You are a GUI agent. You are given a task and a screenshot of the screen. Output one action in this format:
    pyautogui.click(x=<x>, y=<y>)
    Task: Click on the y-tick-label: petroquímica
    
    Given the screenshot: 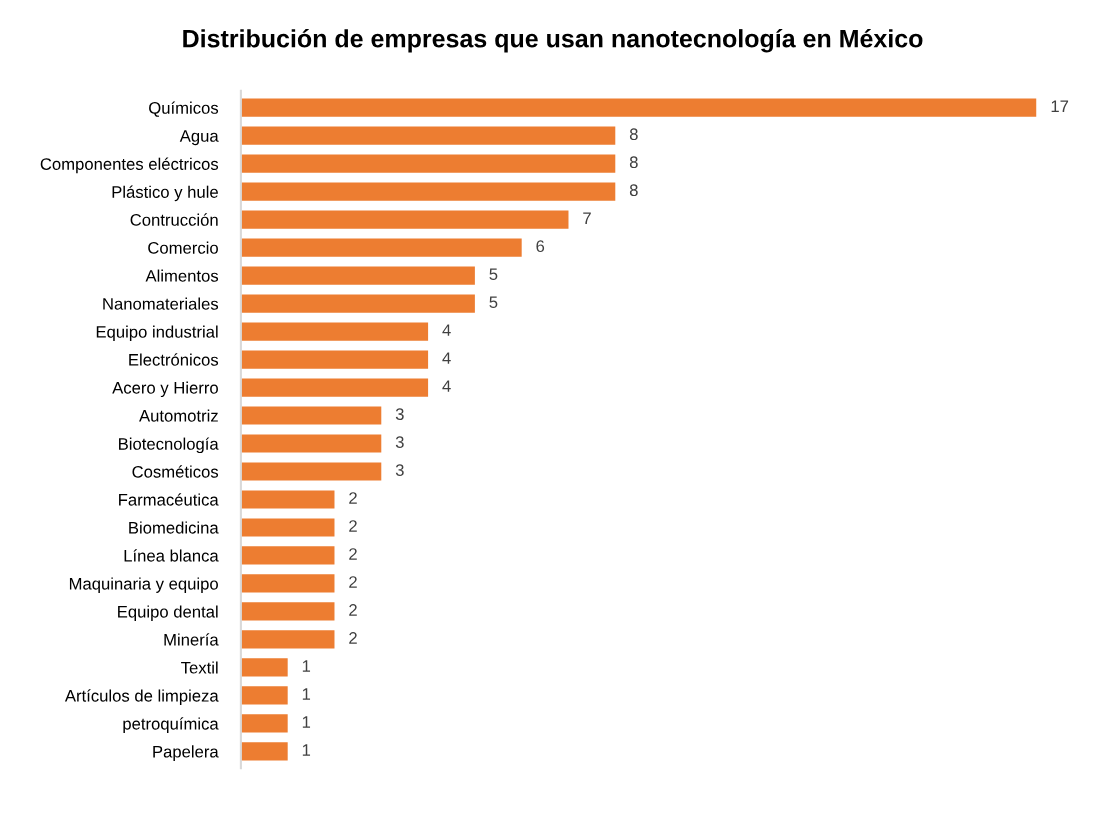 What is the action you would take?
    pyautogui.click(x=171, y=725)
    